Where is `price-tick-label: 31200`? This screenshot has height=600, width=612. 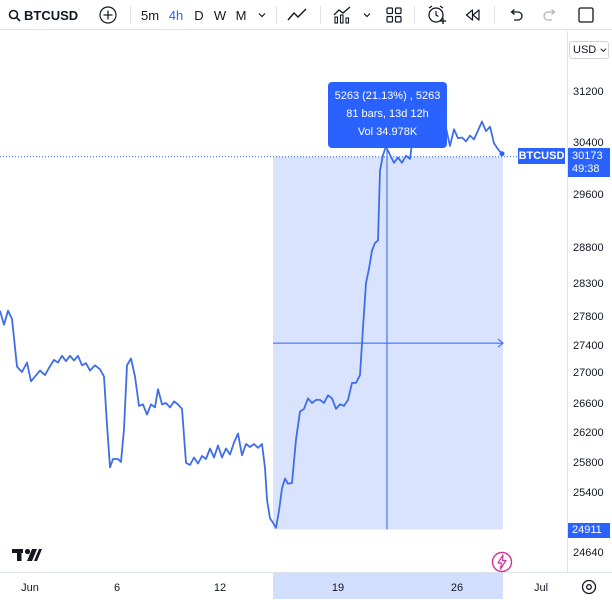
price-tick-label: 31200 is located at coordinates (588, 92).